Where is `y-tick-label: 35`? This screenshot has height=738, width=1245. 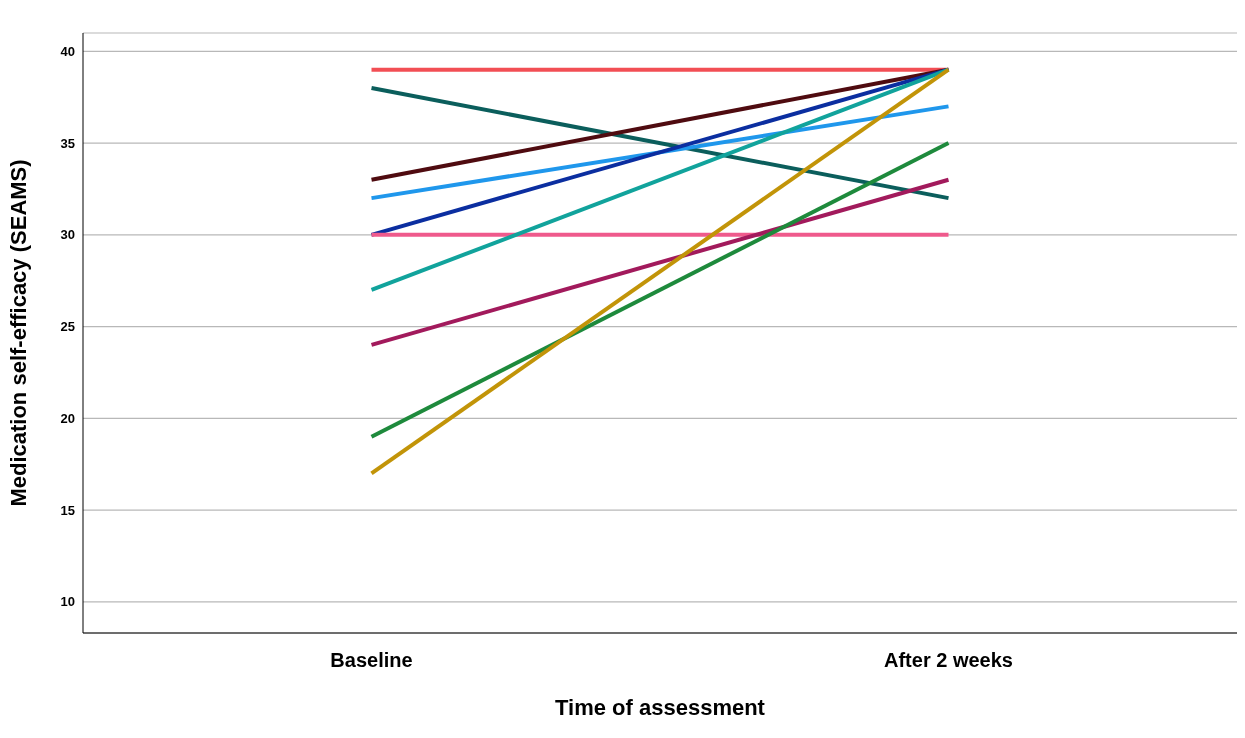
y-tick-label: 35 is located at coordinates (67, 143).